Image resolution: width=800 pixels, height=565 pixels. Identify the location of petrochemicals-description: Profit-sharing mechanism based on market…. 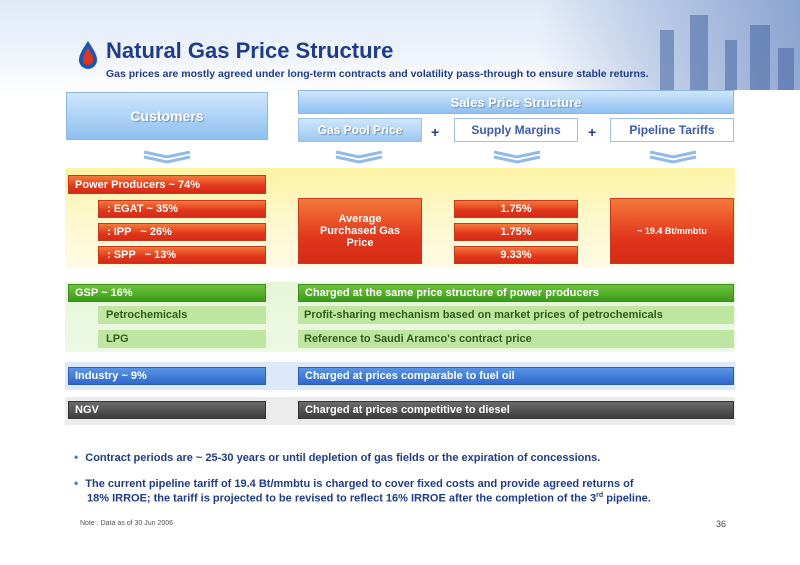
(516, 315).